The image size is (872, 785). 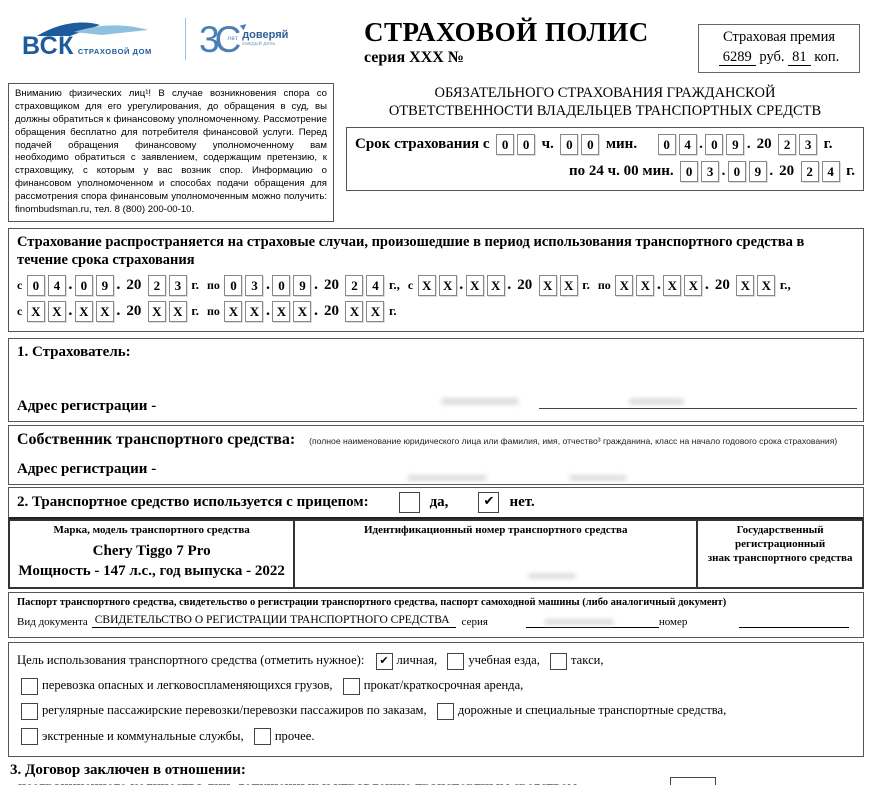 What do you see at coordinates (87, 469) in the screenshot?
I see `owner-address-label: Адрес регистрации -` at bounding box center [87, 469].